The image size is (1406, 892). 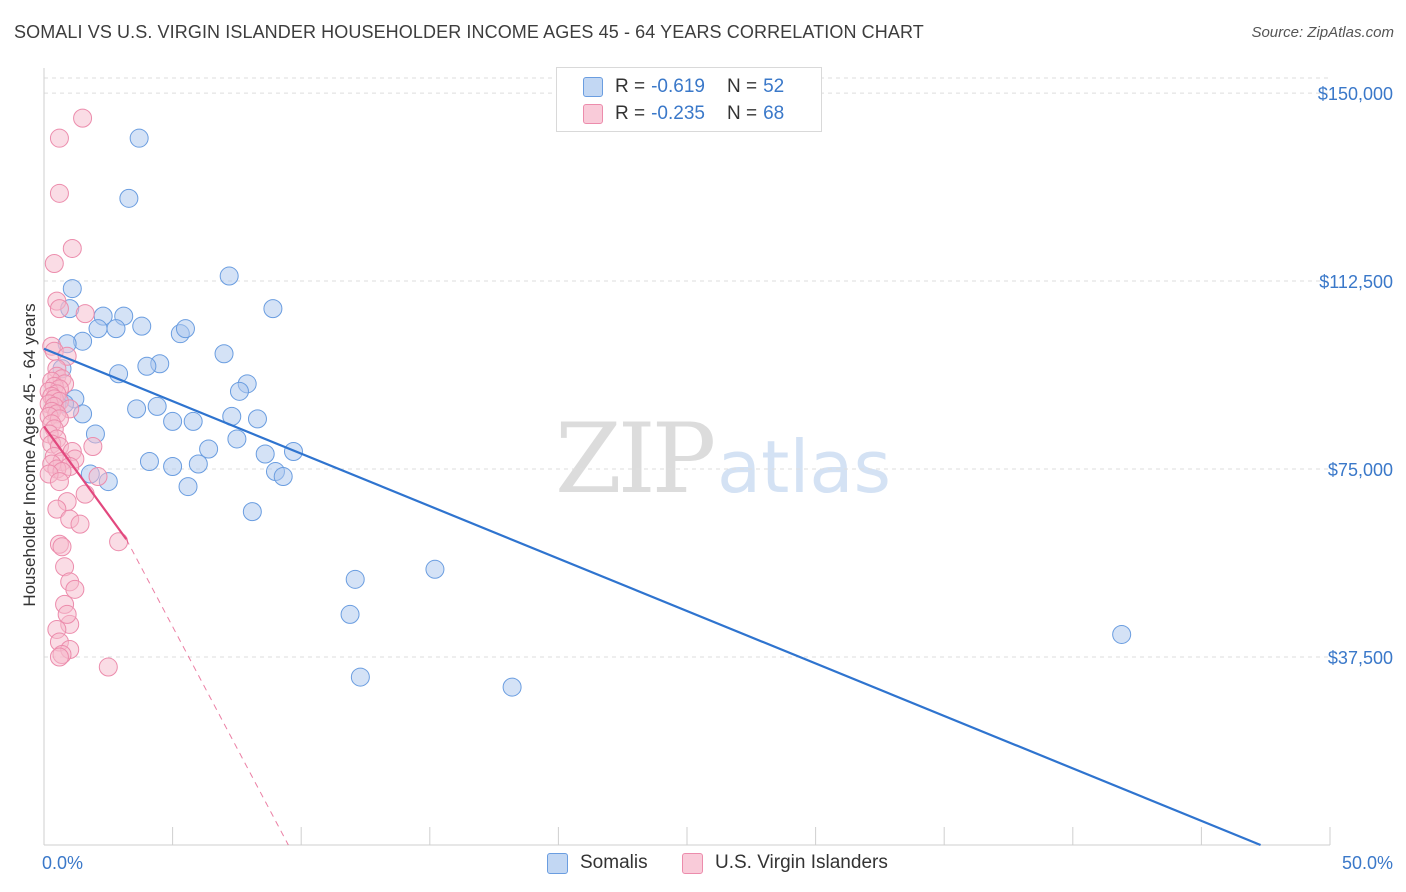 I want to click on legend-n-value-virgin-islanders: 68, so click(x=774, y=113).